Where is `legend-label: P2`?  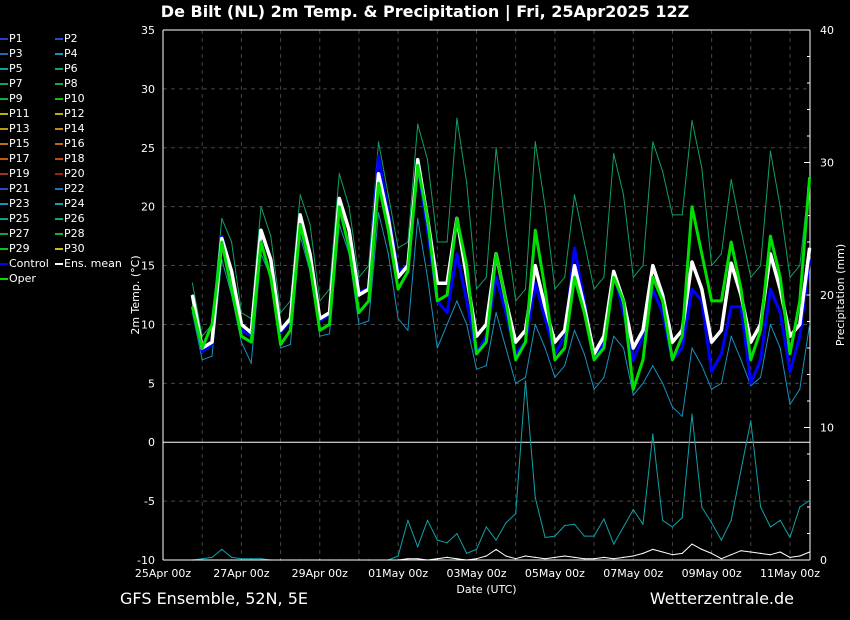
legend-label: P2 is located at coordinates (71, 38).